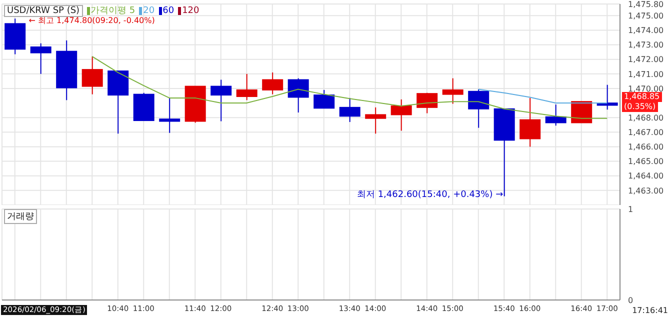 This screenshot has width=670, height=316. I want to click on y-tick-label: 1,475.00, so click(646, 15).